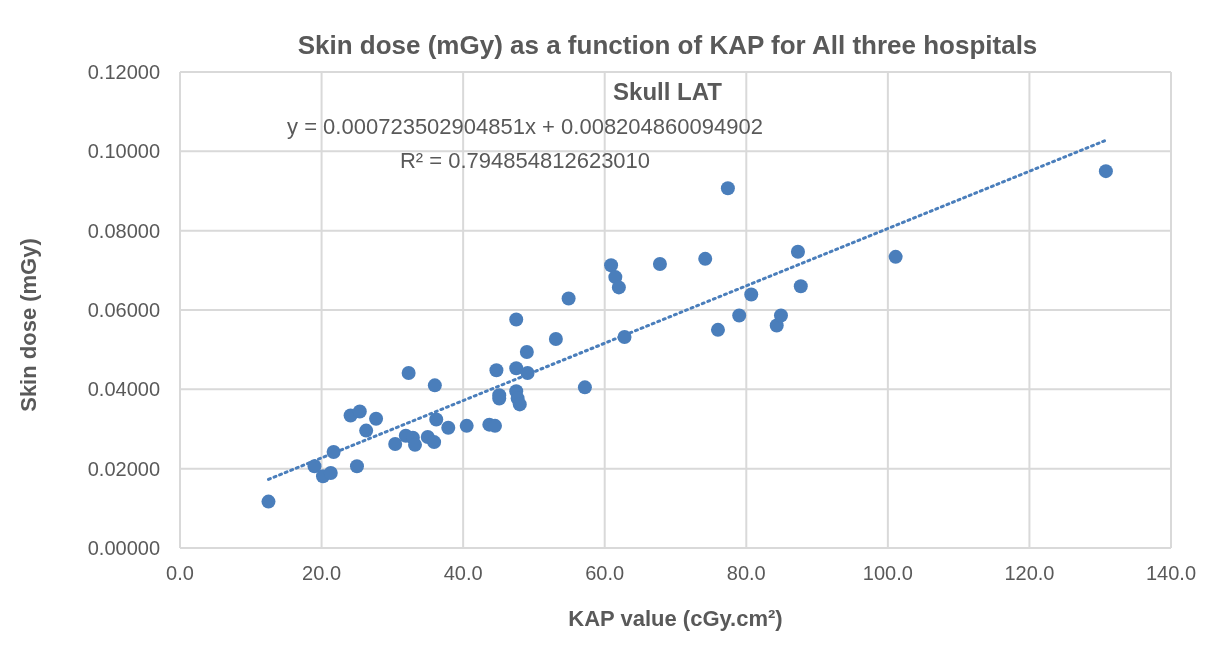 This screenshot has width=1209, height=645. What do you see at coordinates (123, 548) in the screenshot?
I see `y-tick-label: 0.00000` at bounding box center [123, 548].